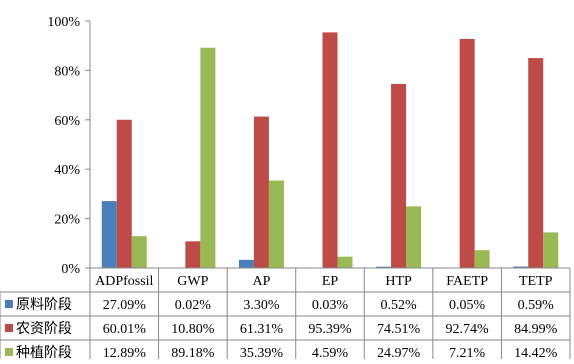 This screenshot has width=574, height=364. I want to click on data-label: 0.02%, so click(193, 305).